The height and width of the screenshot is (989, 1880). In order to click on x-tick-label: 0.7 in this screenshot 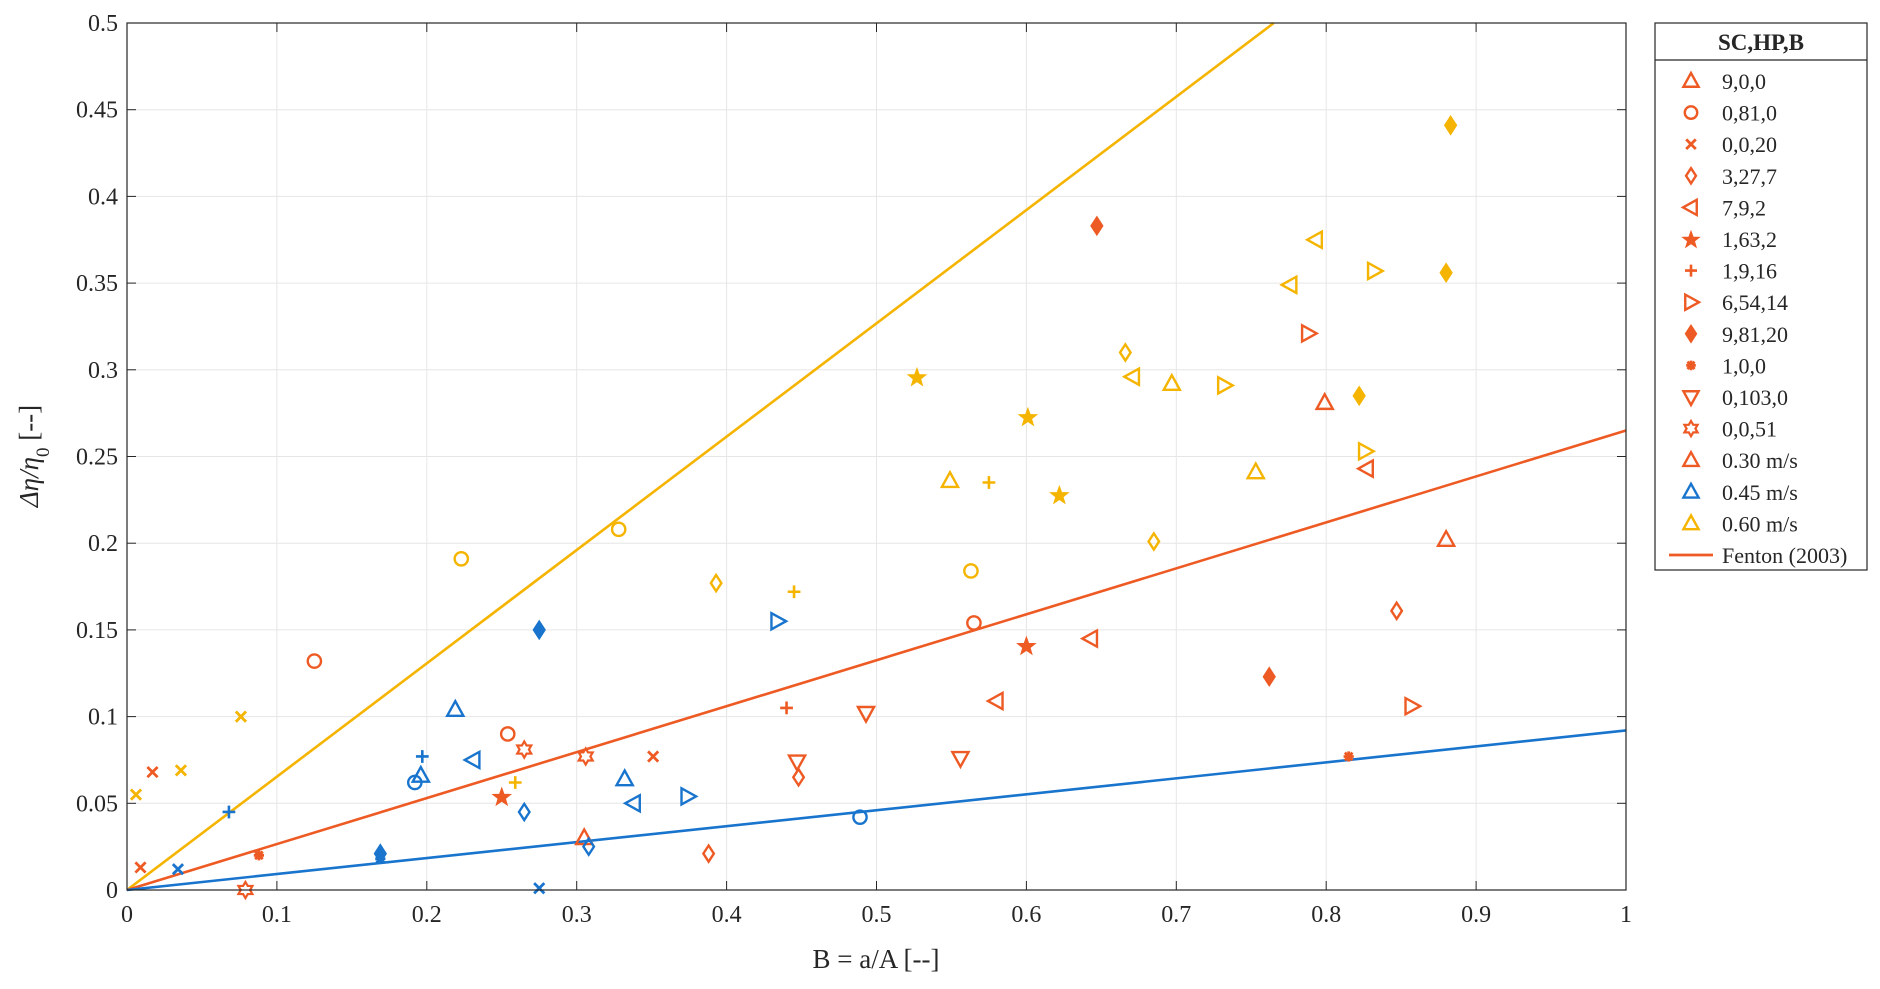, I will do `click(1176, 915)`.